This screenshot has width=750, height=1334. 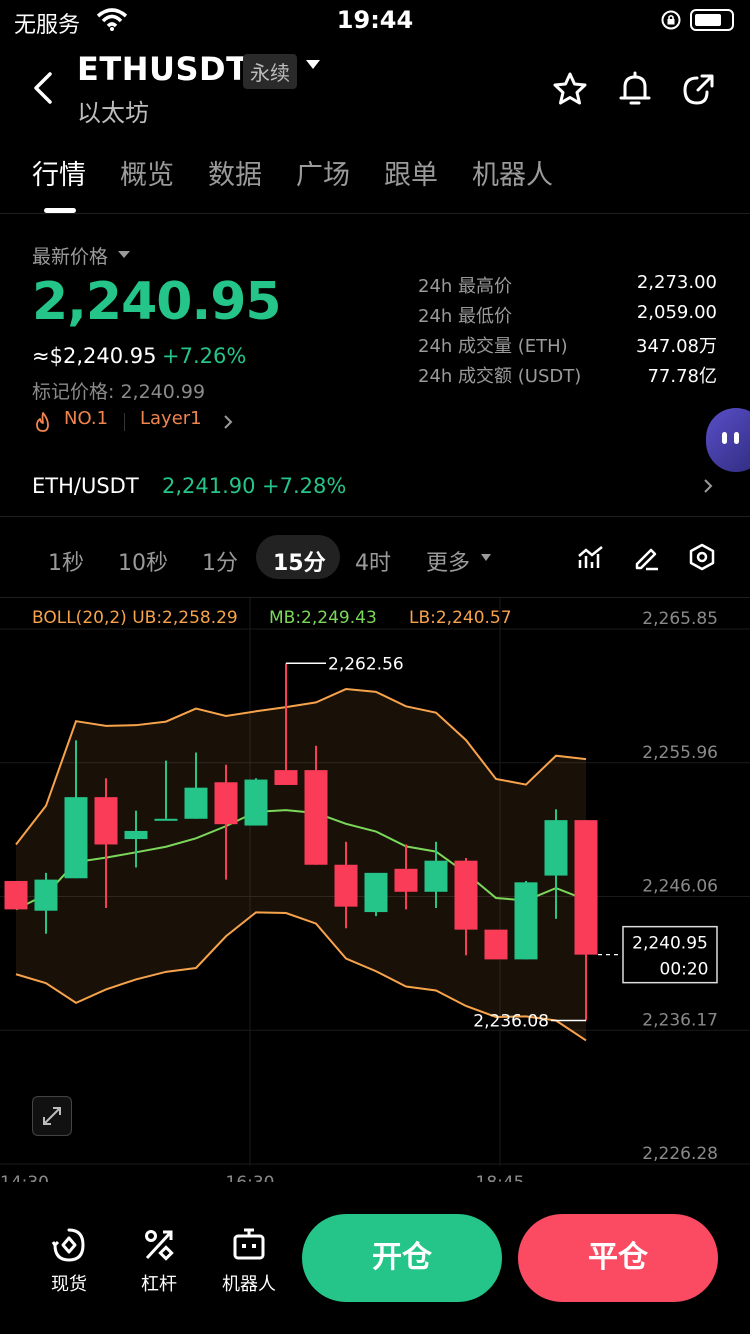 I want to click on percent-icon, so click(x=159, y=1245).